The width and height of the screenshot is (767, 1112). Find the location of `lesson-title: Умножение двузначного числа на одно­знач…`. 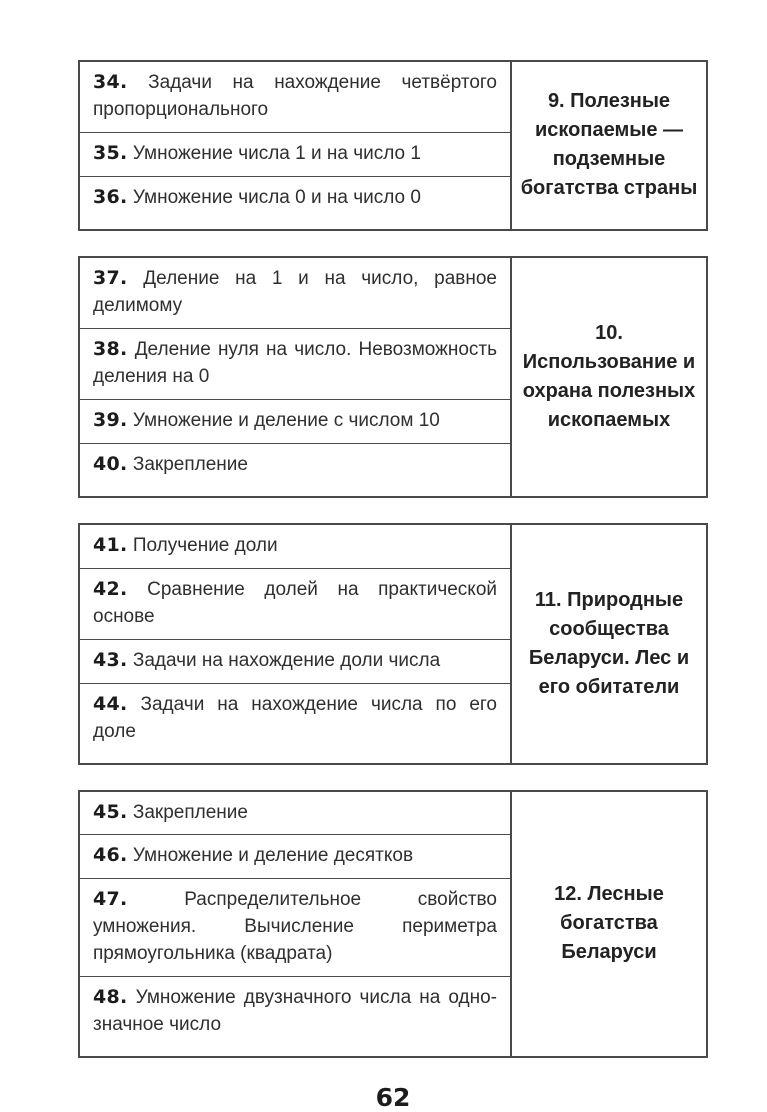

lesson-title: Умножение двузначного числа на одно­знач… is located at coordinates (295, 1011).